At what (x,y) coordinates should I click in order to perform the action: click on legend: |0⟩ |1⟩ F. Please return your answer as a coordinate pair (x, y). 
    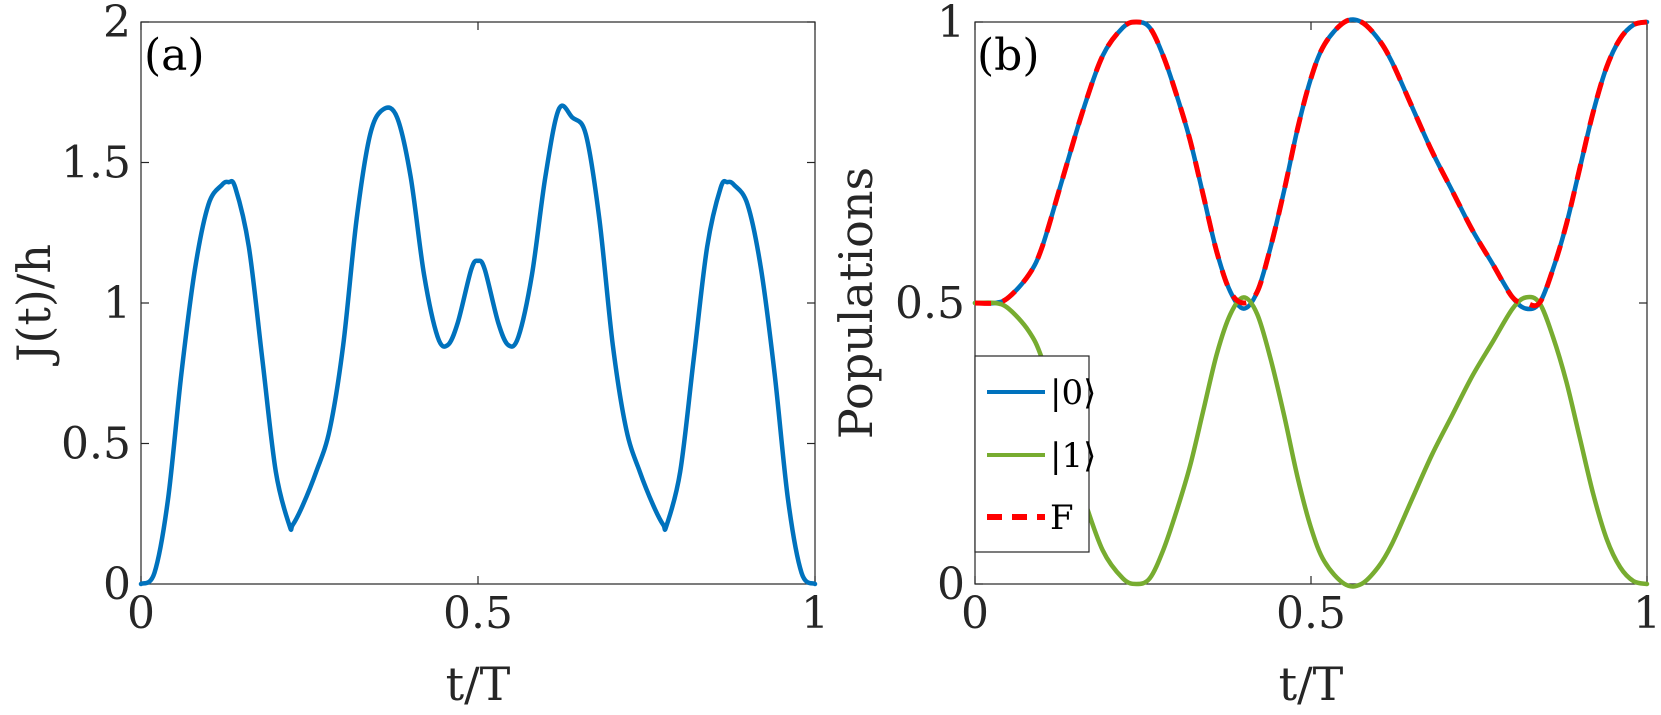
    Looking at the image, I should click on (1035, 454).